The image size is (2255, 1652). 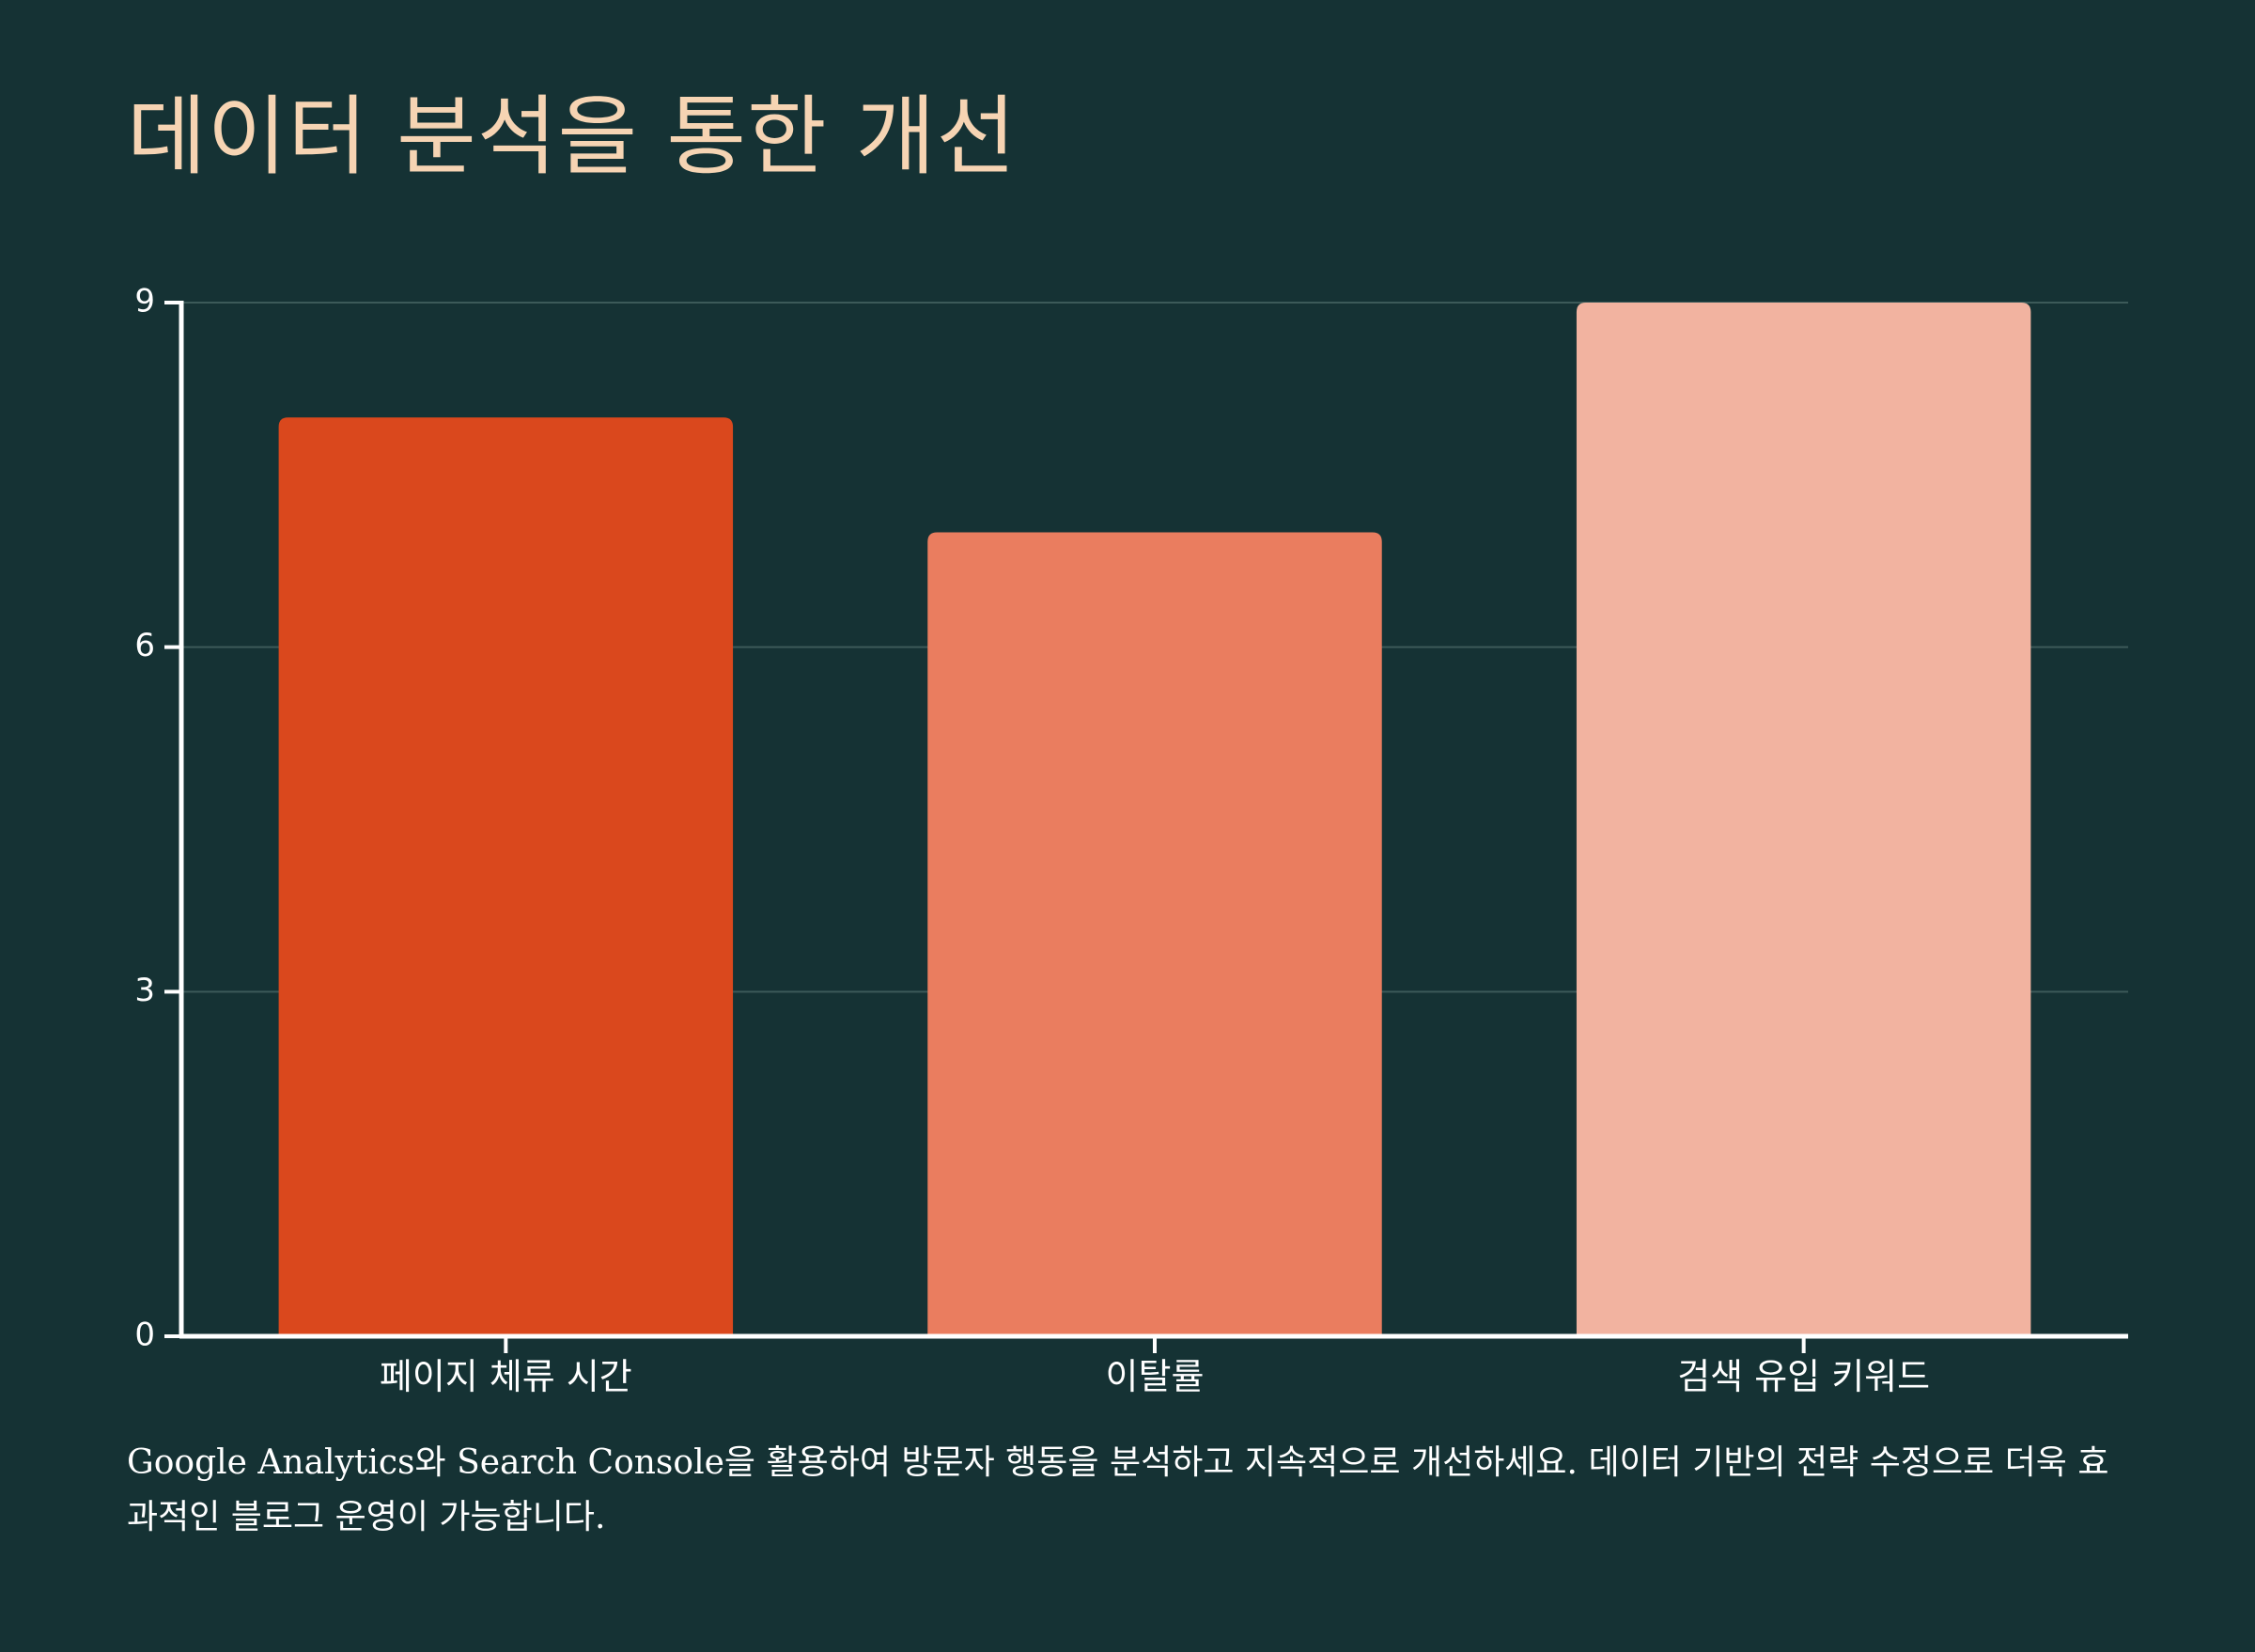 What do you see at coordinates (572, 136) in the screenshot?
I see `page-title: 데이터 분석을 통한 개선` at bounding box center [572, 136].